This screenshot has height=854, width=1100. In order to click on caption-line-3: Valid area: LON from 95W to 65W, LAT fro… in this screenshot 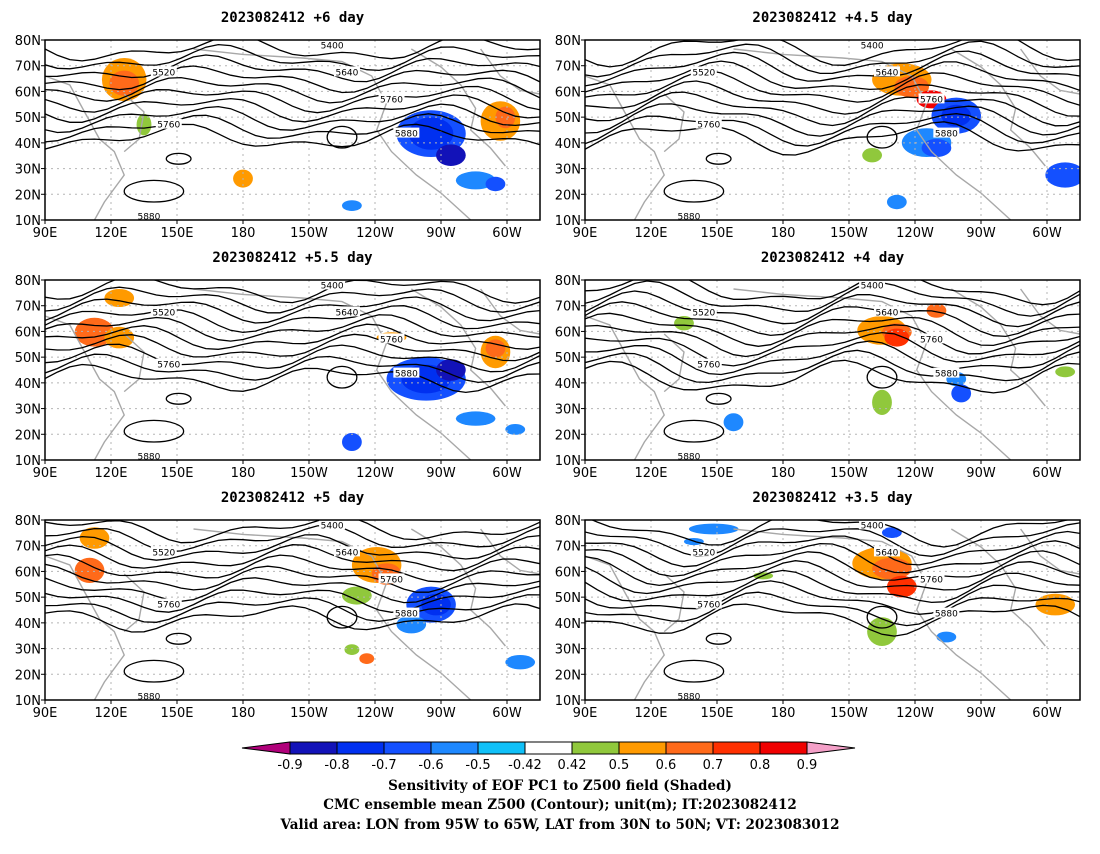, I will do `click(560, 825)`.